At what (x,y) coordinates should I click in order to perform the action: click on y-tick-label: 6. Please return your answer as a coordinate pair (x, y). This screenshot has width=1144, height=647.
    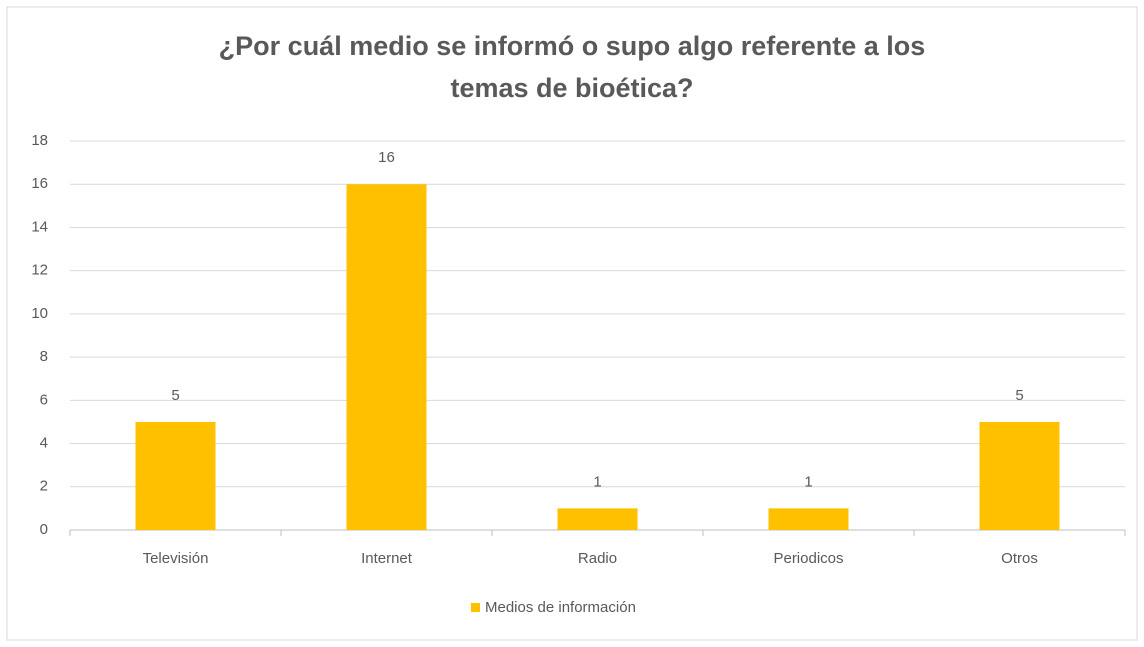
    Looking at the image, I should click on (44, 399).